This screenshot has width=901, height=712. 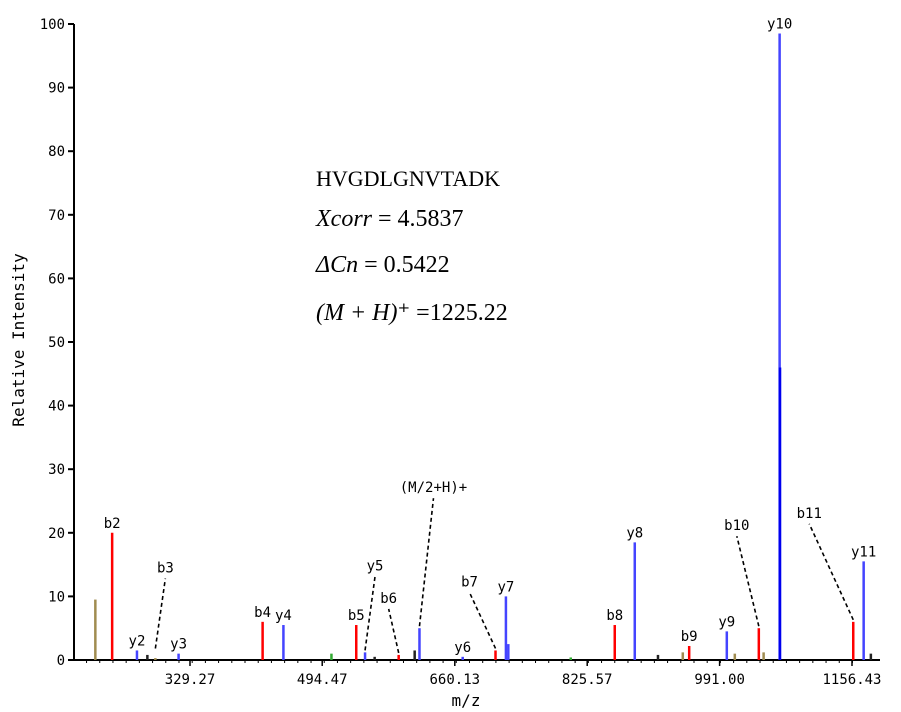 What do you see at coordinates (408, 178) in the screenshot?
I see `peptide-sequence: HVGDLGNVTADK` at bounding box center [408, 178].